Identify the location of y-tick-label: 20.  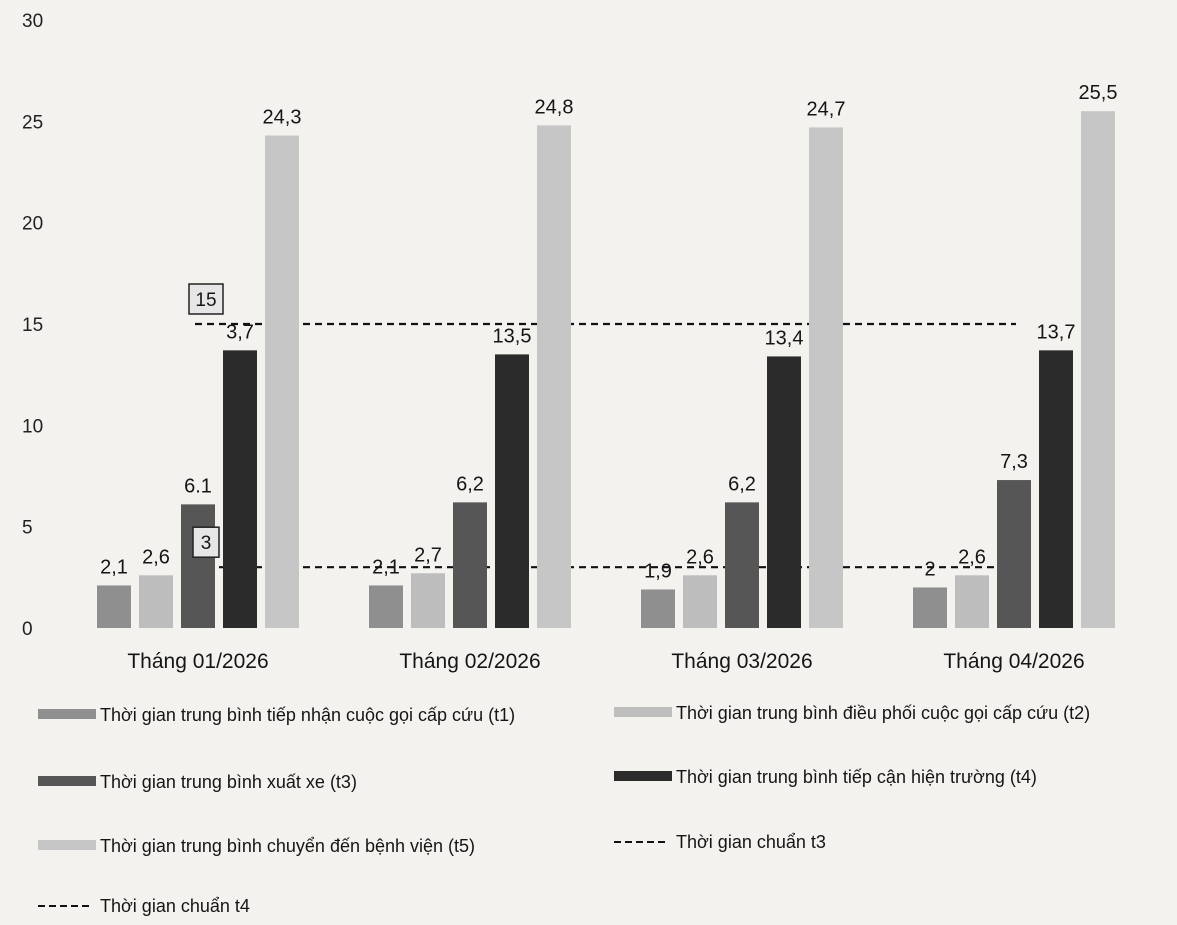
(32, 224).